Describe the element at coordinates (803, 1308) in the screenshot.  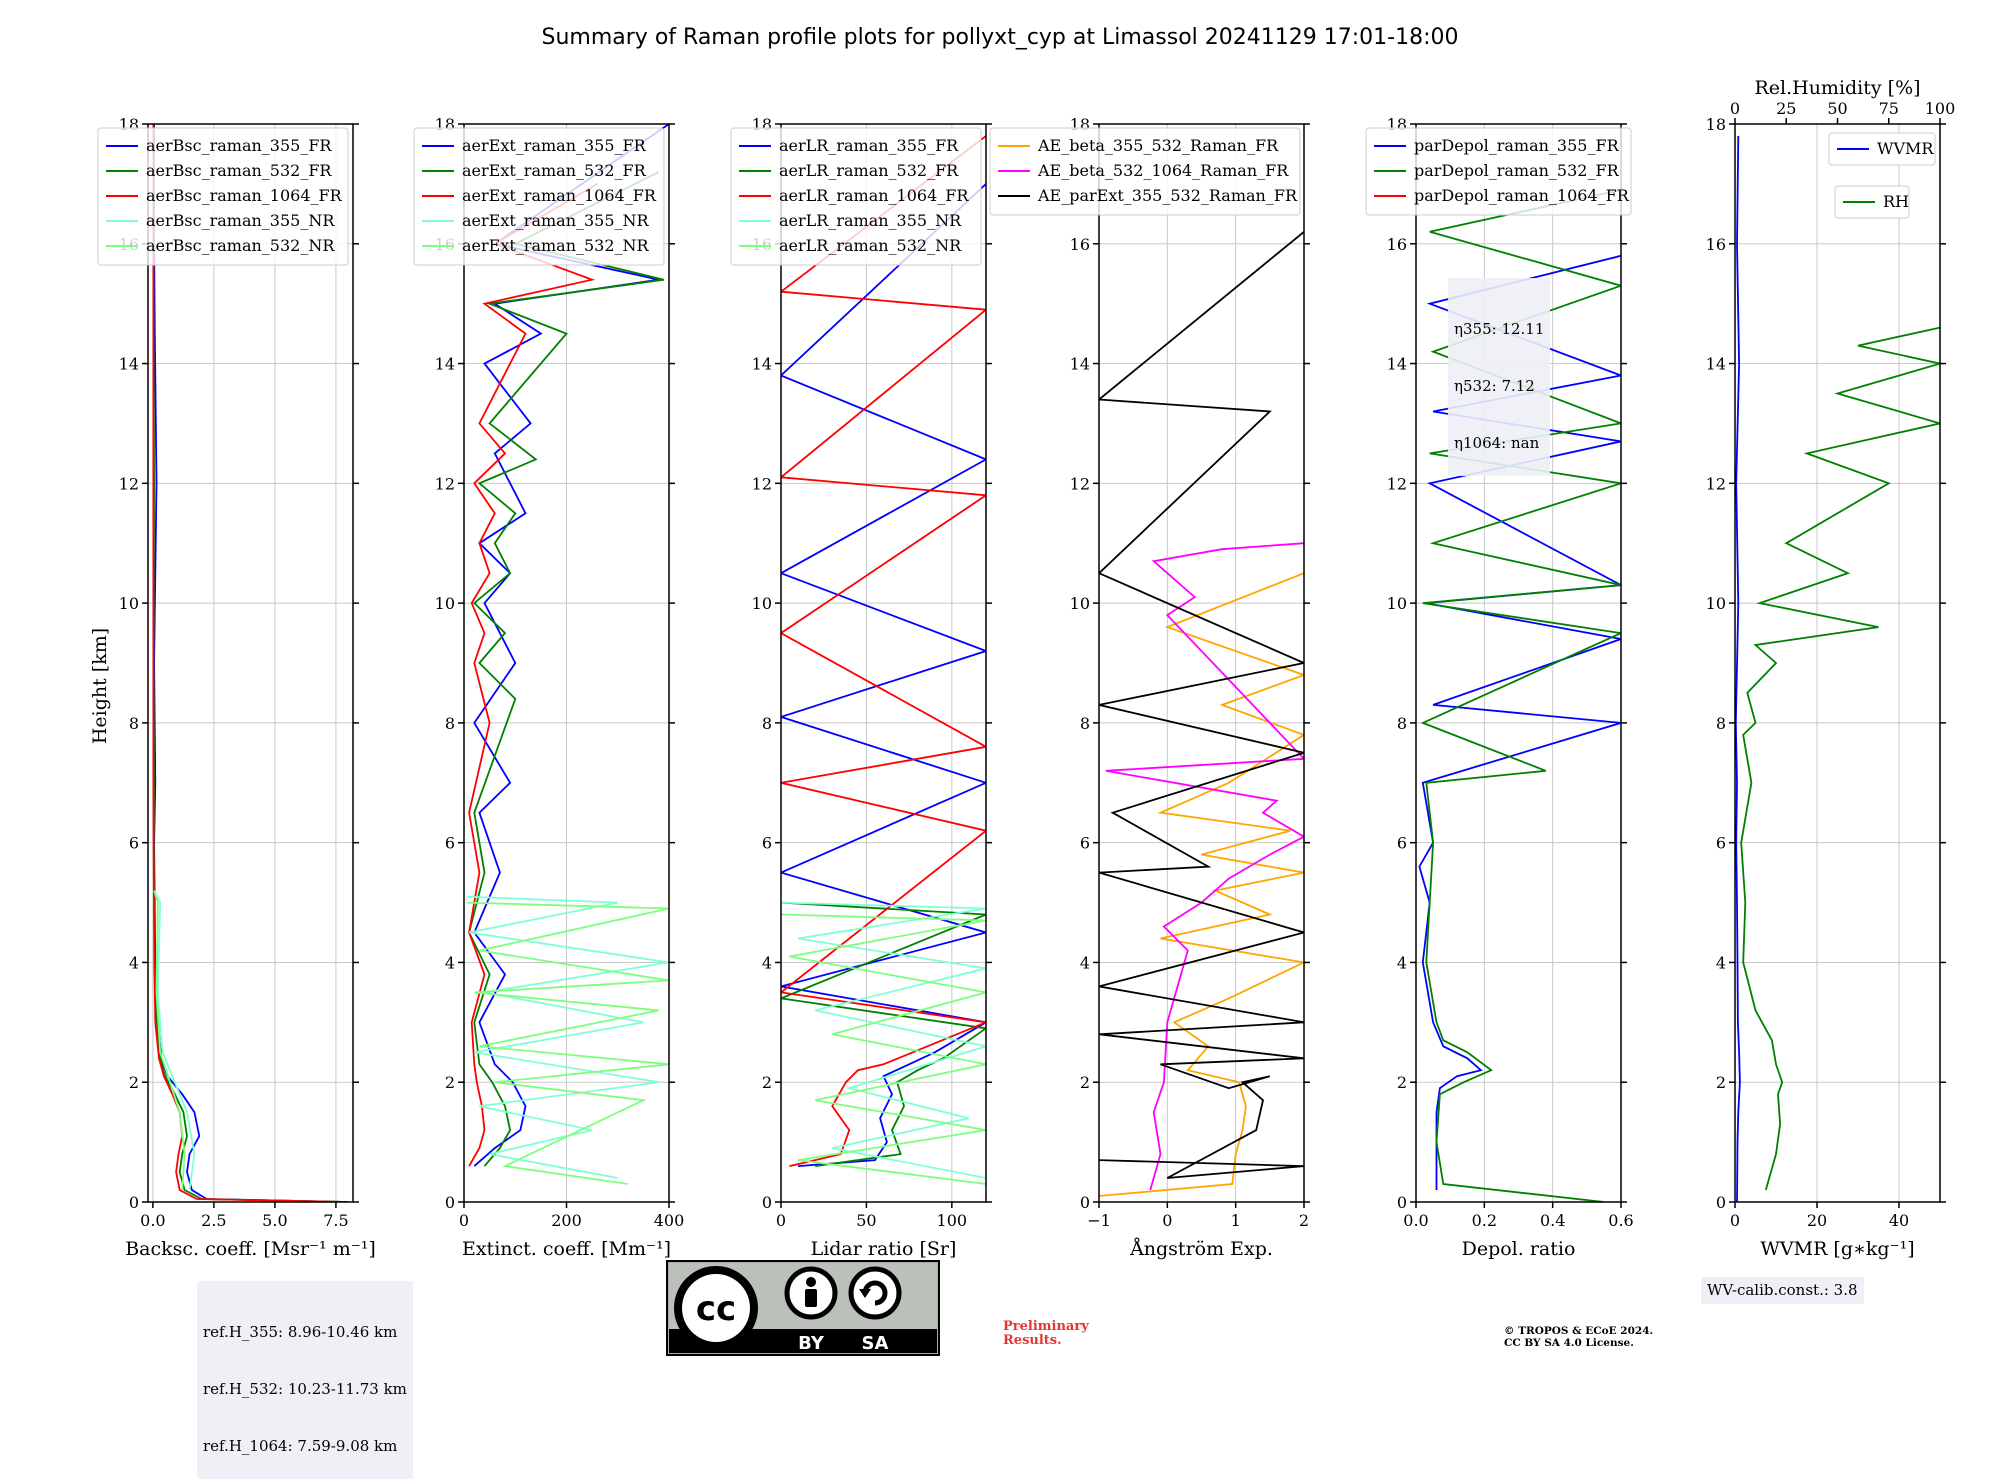
I see `cc-by-sa-logo: cc BY SA` at that location.